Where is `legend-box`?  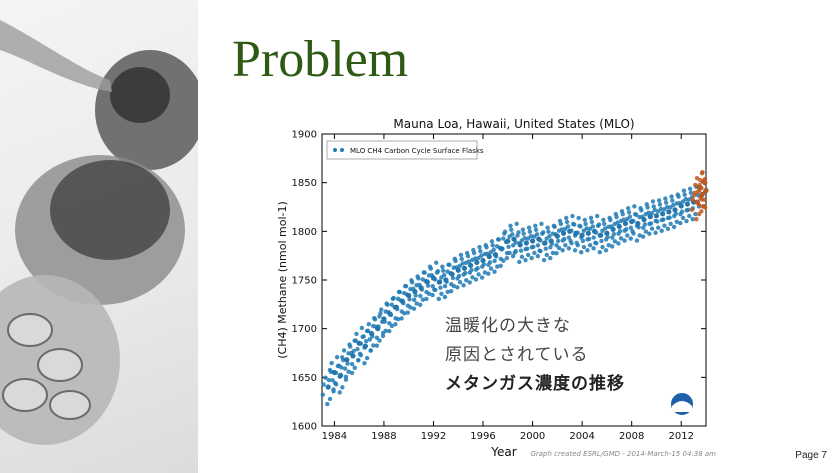
legend-box is located at coordinates (402, 150).